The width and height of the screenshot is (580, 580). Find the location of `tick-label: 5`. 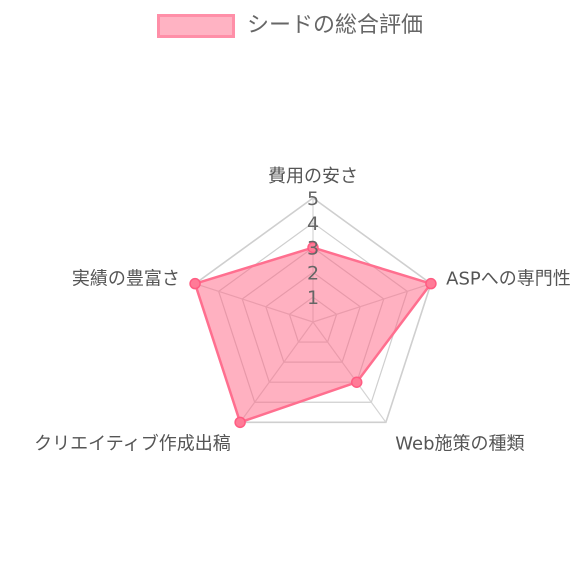

tick-label: 5 is located at coordinates (313, 199).